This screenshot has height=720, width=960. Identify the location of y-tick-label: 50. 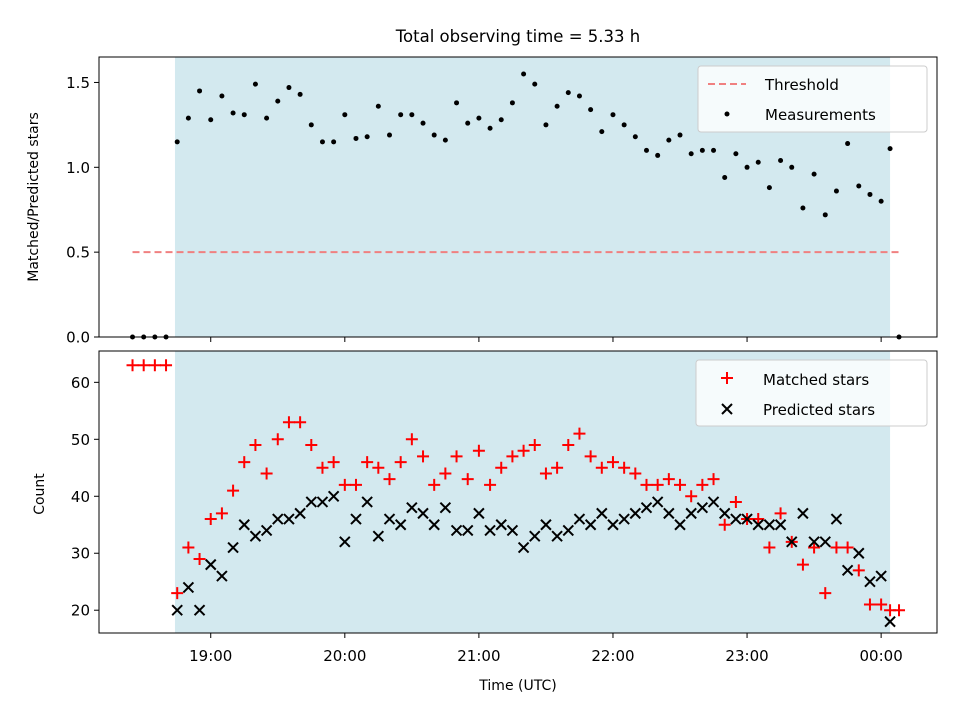
(80, 440).